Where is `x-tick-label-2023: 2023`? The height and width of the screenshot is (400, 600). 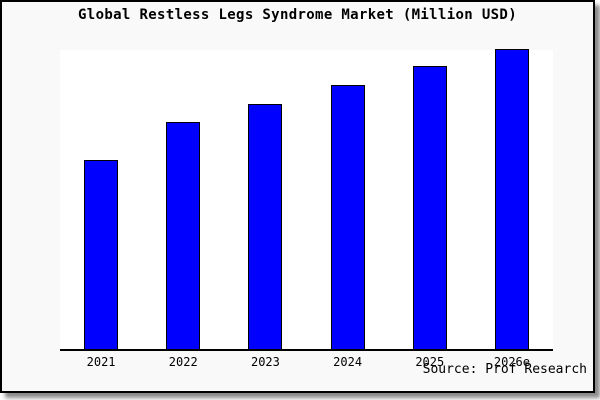 x-tick-label-2023: 2023 is located at coordinates (265, 362).